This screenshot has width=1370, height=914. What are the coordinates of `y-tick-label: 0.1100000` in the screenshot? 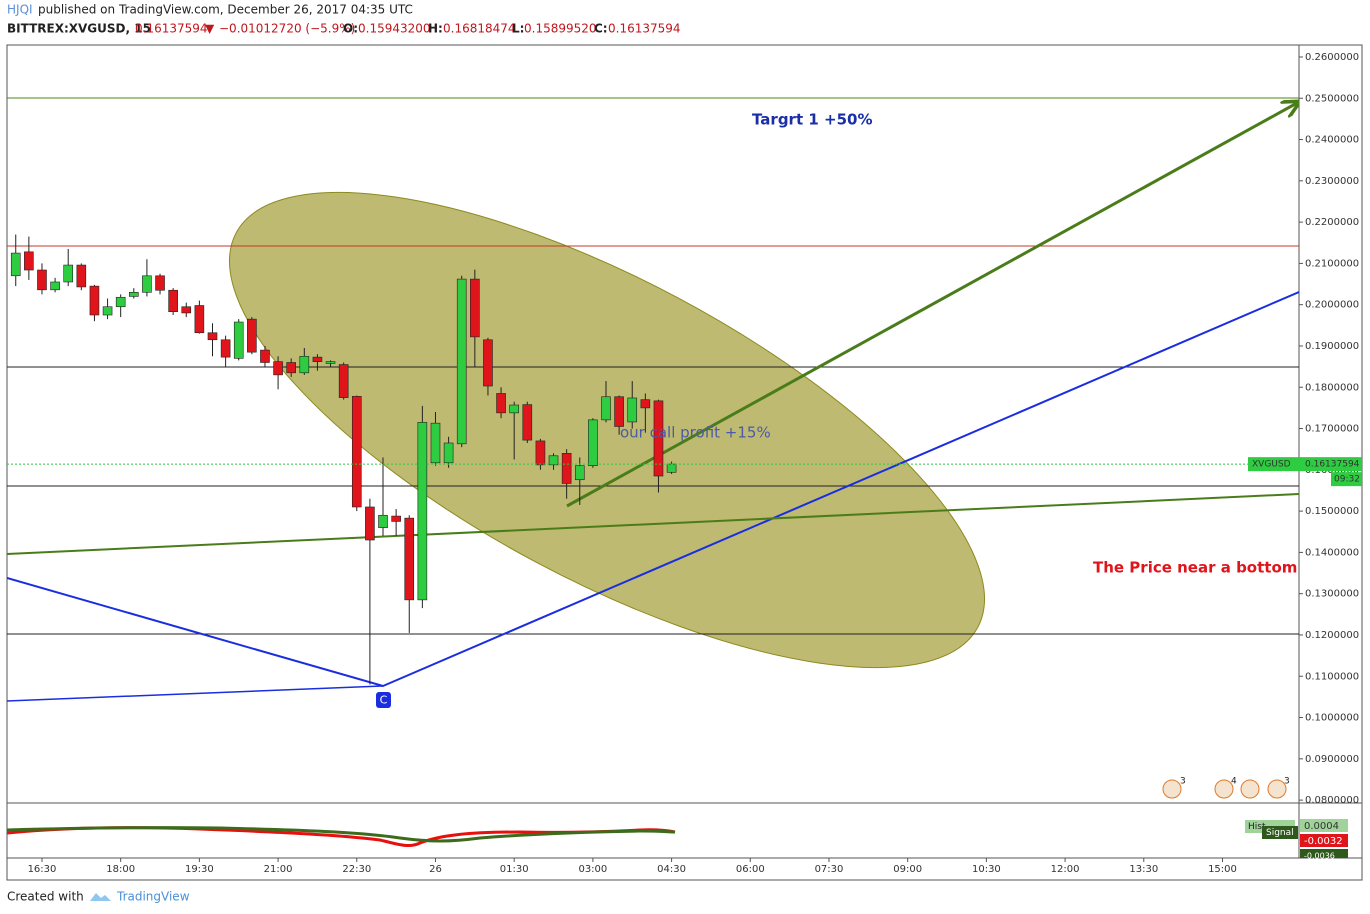 It's located at (1332, 676).